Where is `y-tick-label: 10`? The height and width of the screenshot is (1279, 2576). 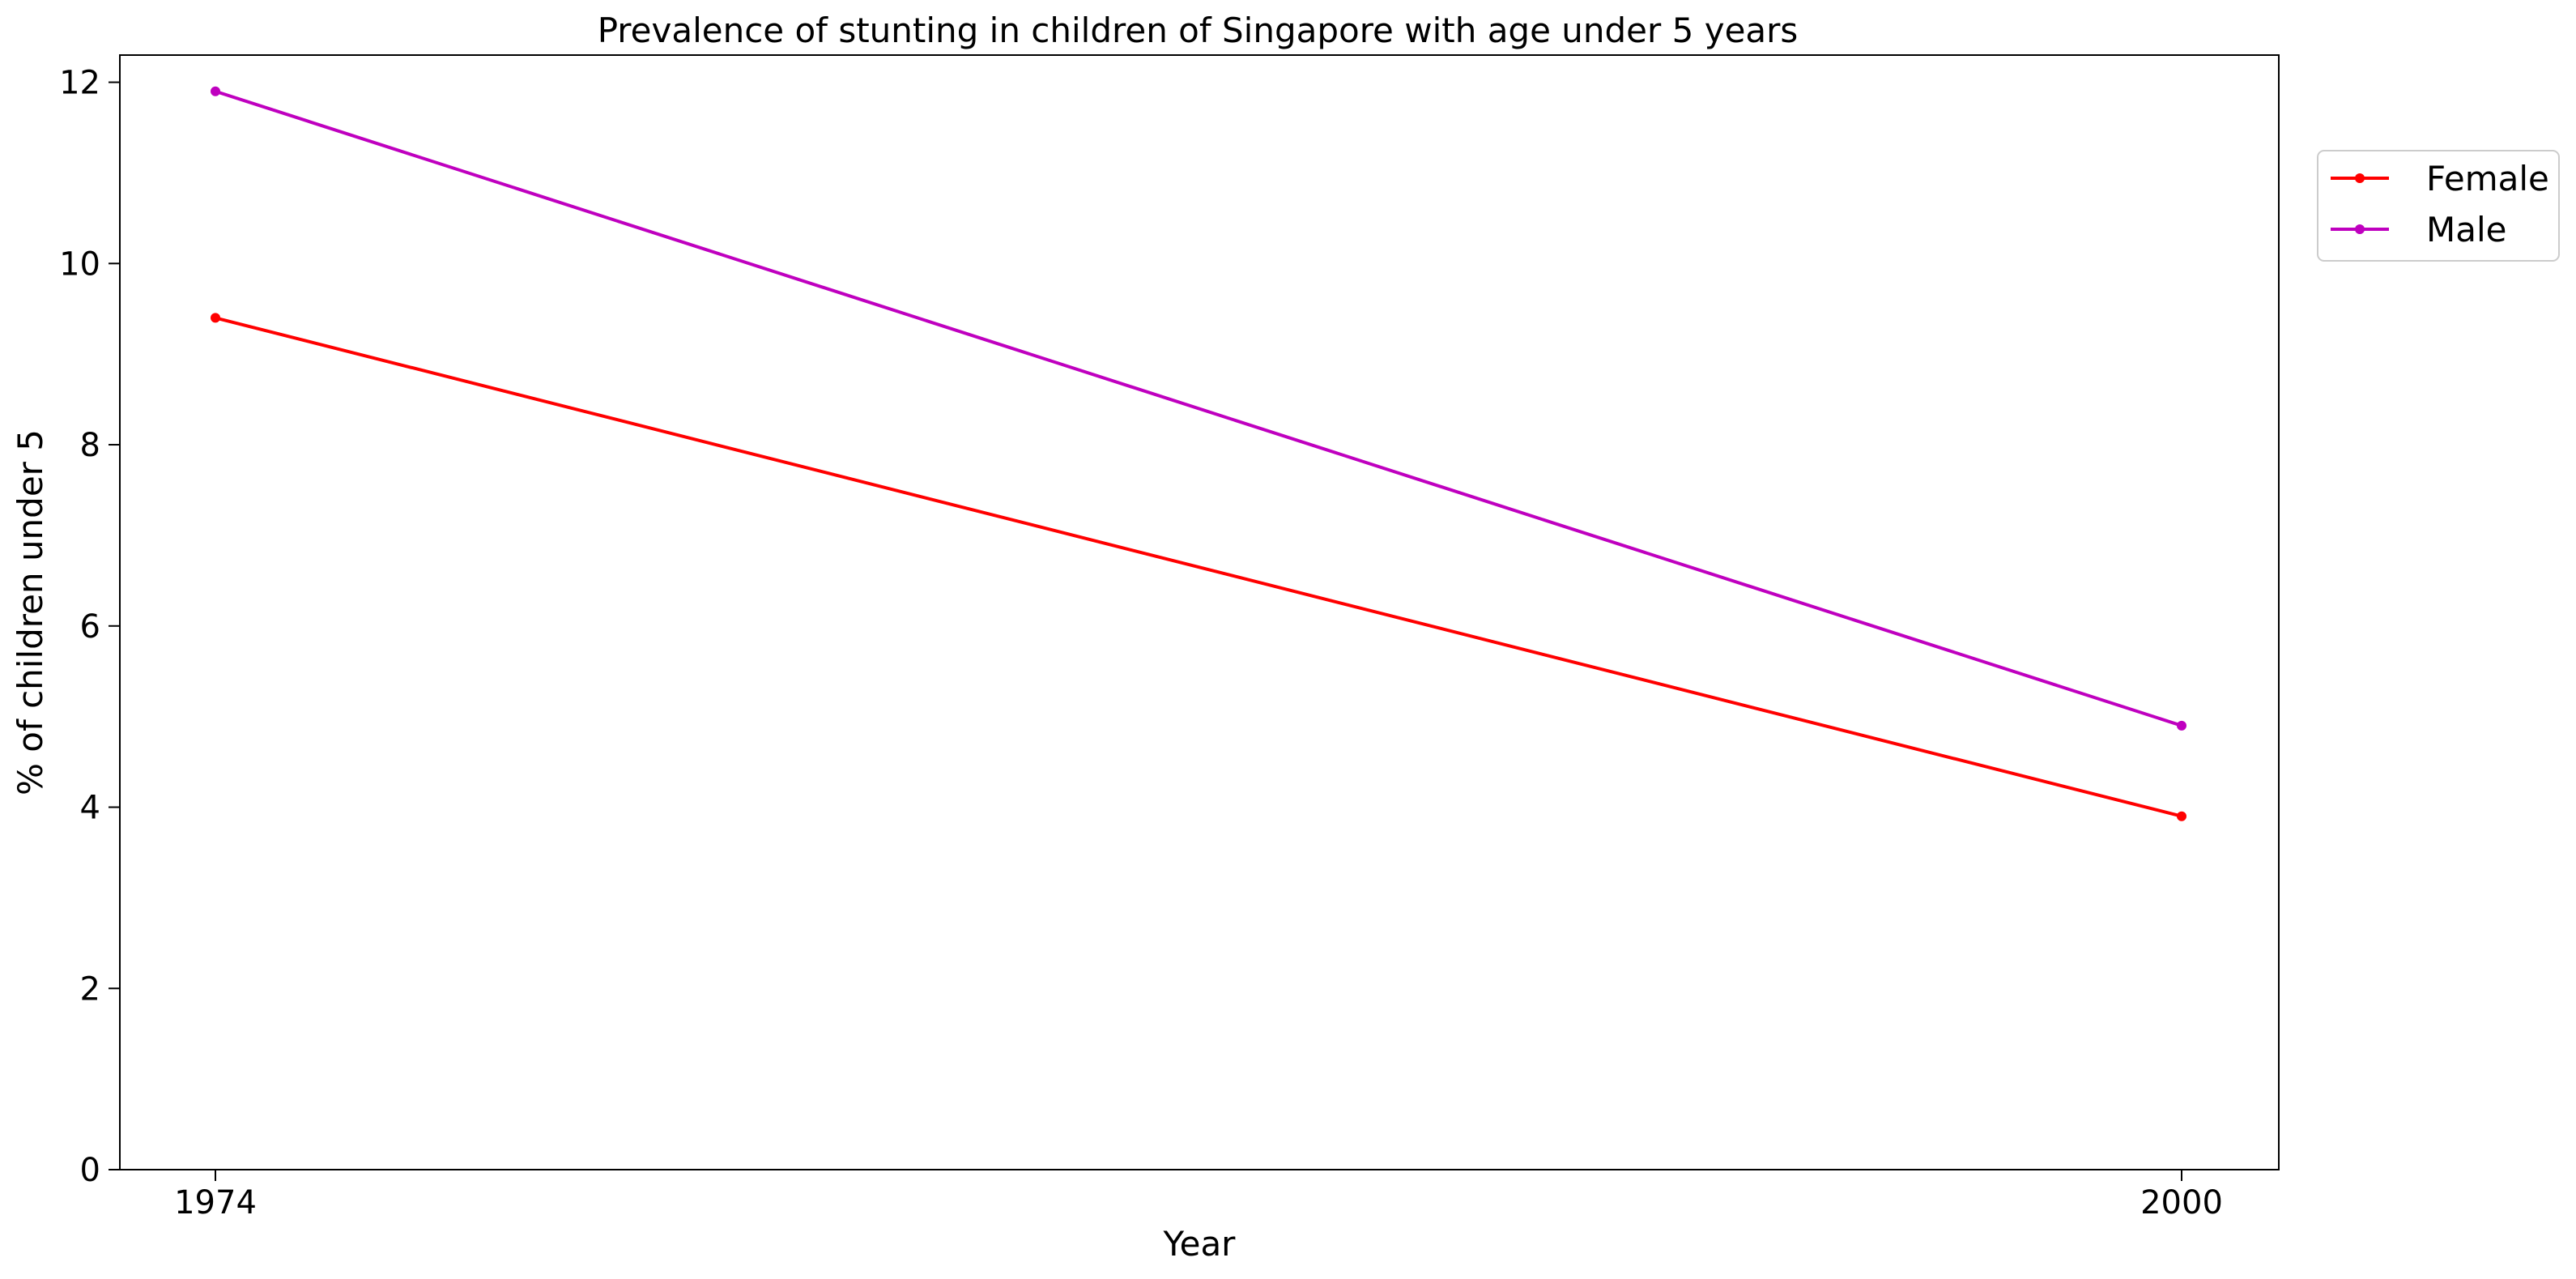
y-tick-label: 10 is located at coordinates (79, 264).